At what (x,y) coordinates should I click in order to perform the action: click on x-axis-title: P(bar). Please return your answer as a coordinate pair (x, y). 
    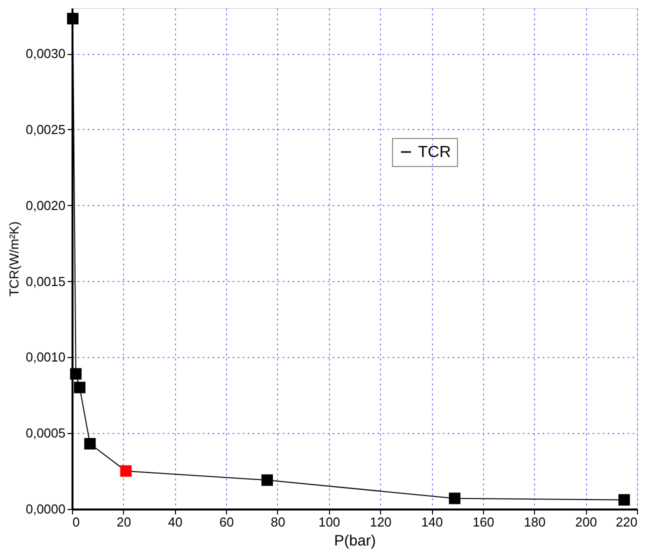
    Looking at the image, I should click on (355, 541).